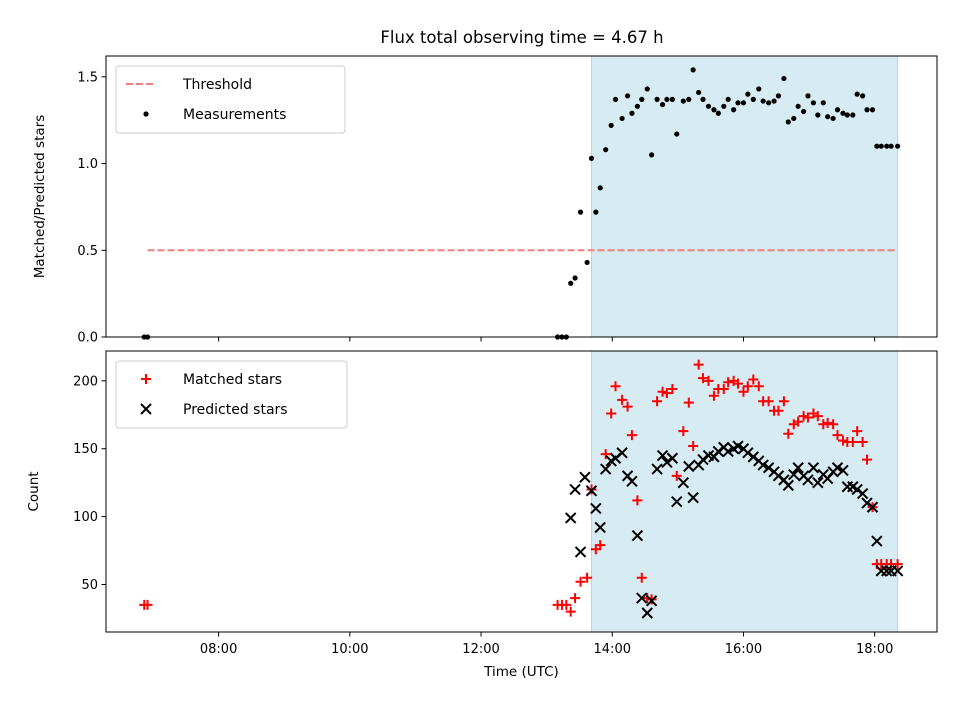 The width and height of the screenshot is (960, 724). What do you see at coordinates (85, 381) in the screenshot?
I see `y-tick-label: 200` at bounding box center [85, 381].